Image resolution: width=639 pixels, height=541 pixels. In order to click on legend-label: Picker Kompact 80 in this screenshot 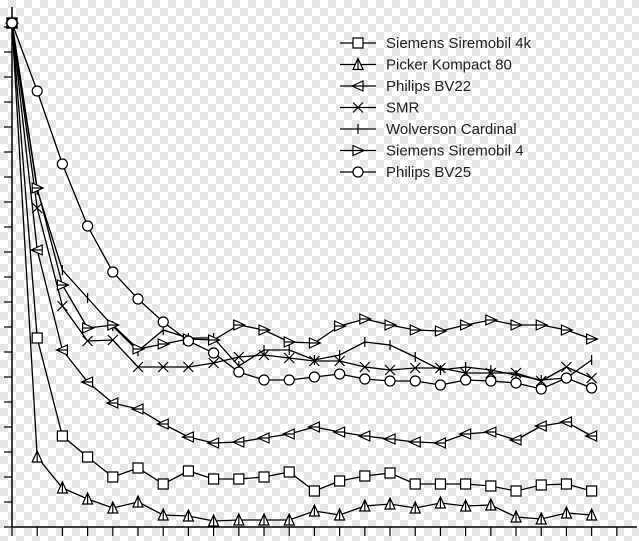, I will do `click(449, 64)`.